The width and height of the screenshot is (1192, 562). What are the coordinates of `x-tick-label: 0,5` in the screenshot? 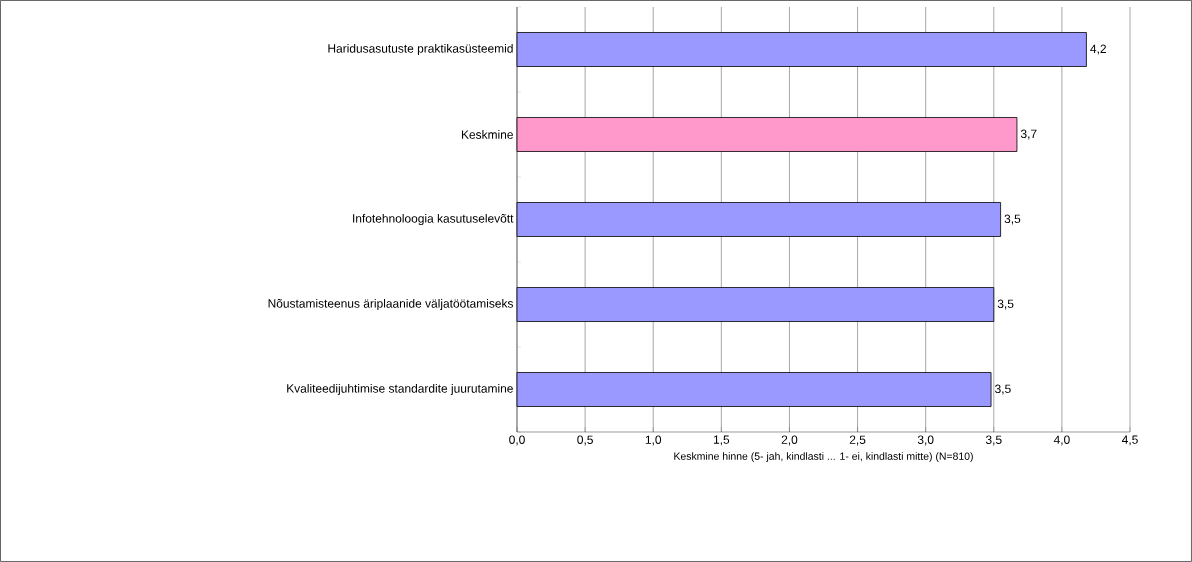 It's located at (585, 440).